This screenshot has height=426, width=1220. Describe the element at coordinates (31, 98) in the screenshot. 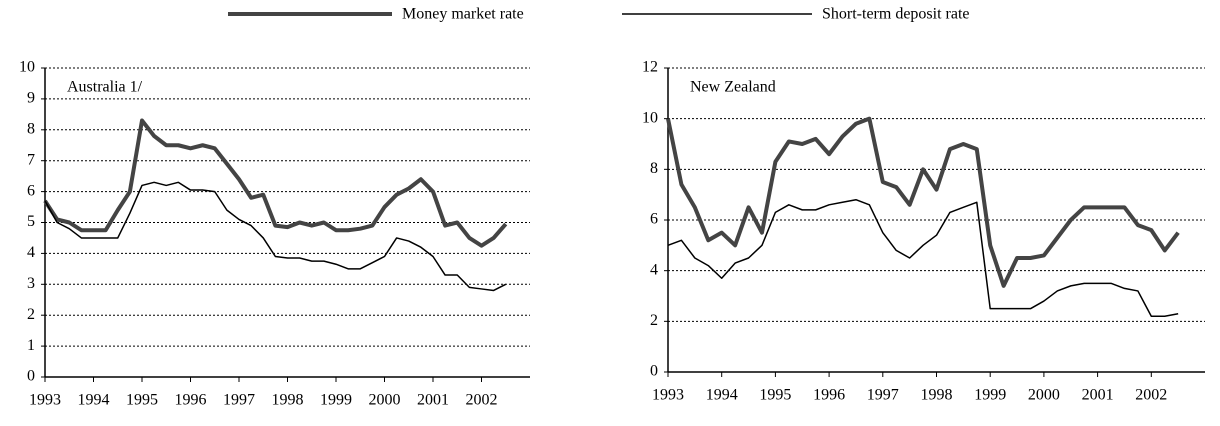

I see `y-tick-label: 9` at that location.